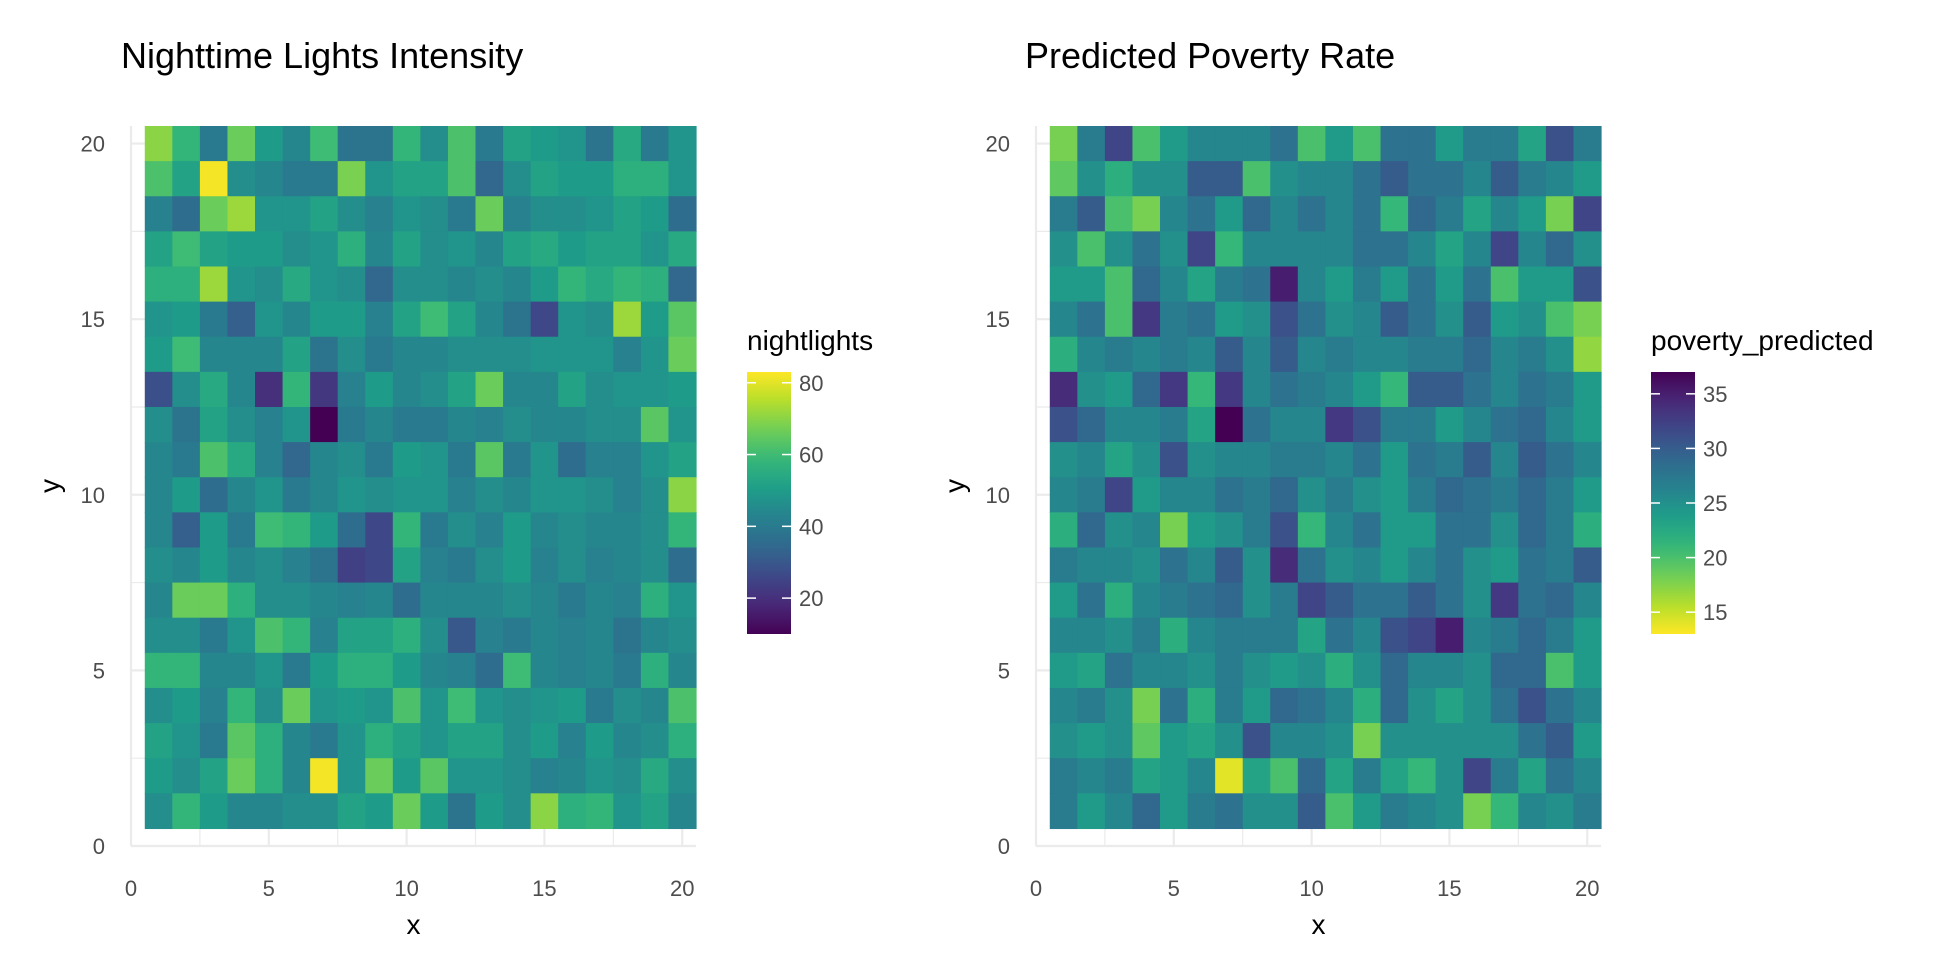 Image resolution: width=1944 pixels, height=972 pixels. Describe the element at coordinates (998, 319) in the screenshot. I see `y-tick-label: 15` at that location.